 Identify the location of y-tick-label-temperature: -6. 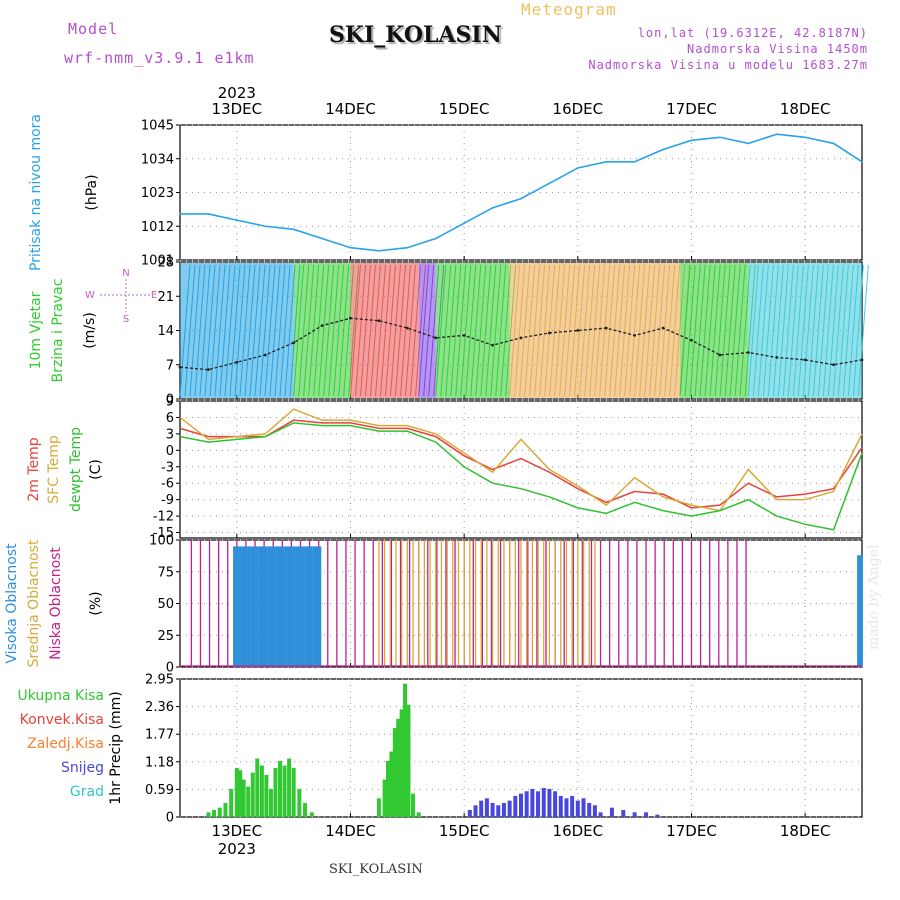
(167, 484).